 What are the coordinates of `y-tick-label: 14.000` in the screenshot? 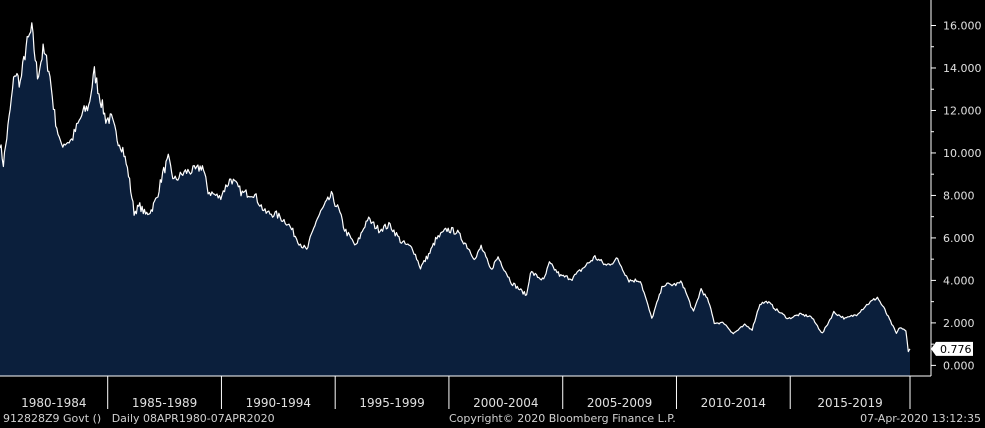 It's located at (962, 68).